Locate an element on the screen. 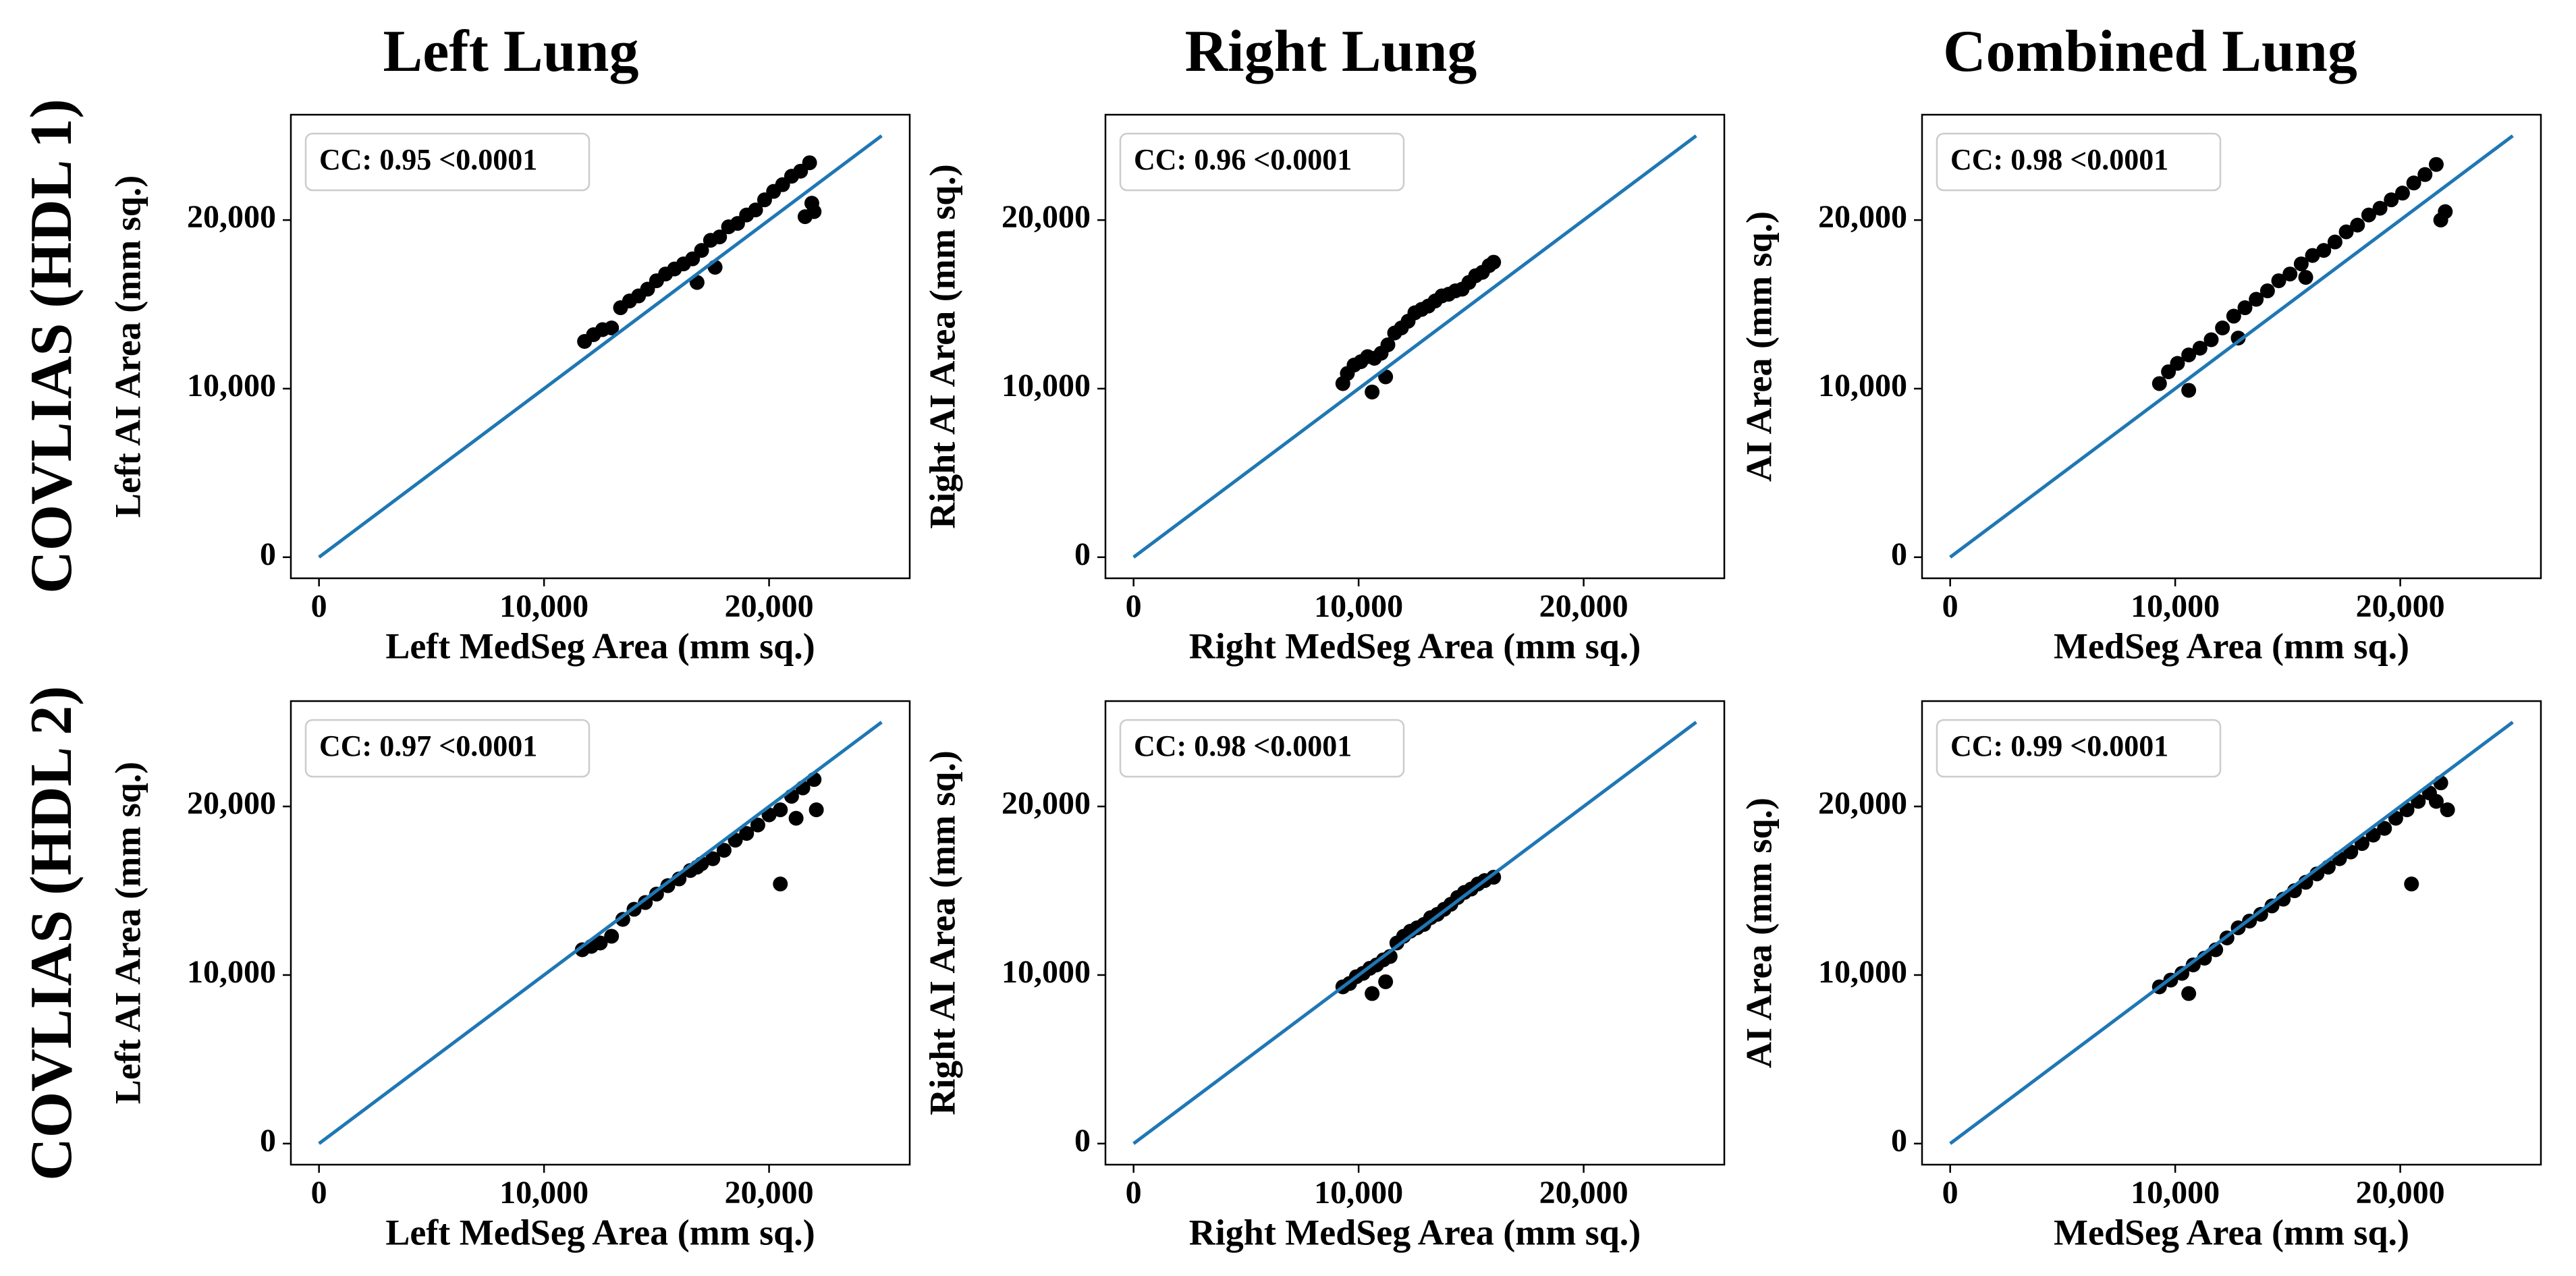 The height and width of the screenshot is (1276, 2576). column-title: Combined Lung is located at coordinates (2150, 51).